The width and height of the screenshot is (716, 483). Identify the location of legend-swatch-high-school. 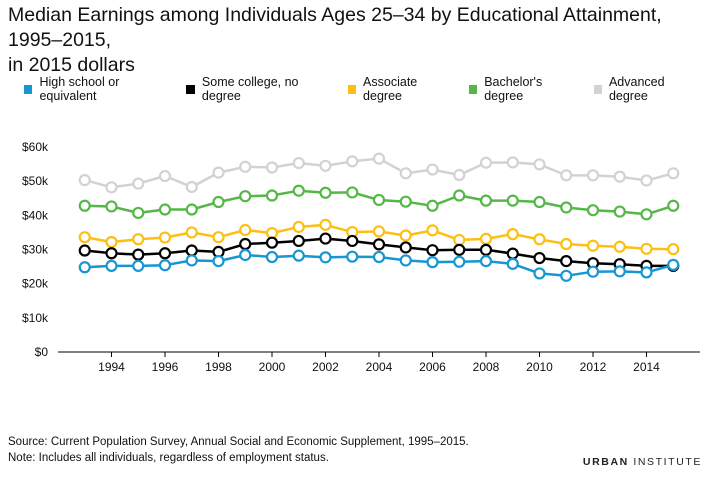
(28, 89).